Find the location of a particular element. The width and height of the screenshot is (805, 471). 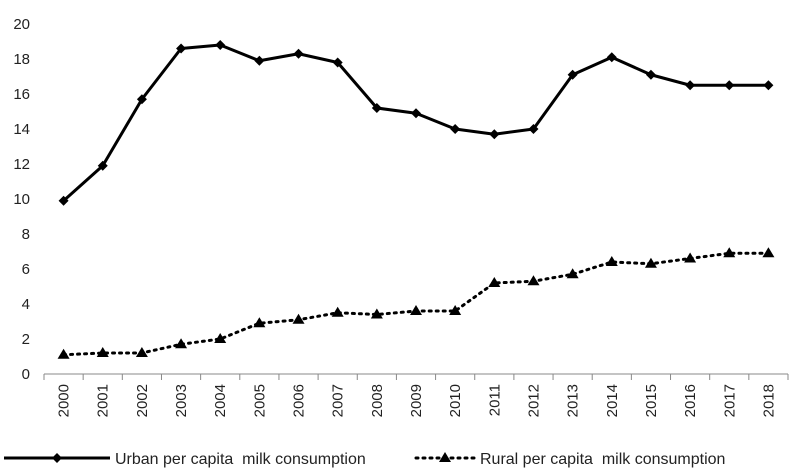

rural-point-2005 is located at coordinates (259, 322).